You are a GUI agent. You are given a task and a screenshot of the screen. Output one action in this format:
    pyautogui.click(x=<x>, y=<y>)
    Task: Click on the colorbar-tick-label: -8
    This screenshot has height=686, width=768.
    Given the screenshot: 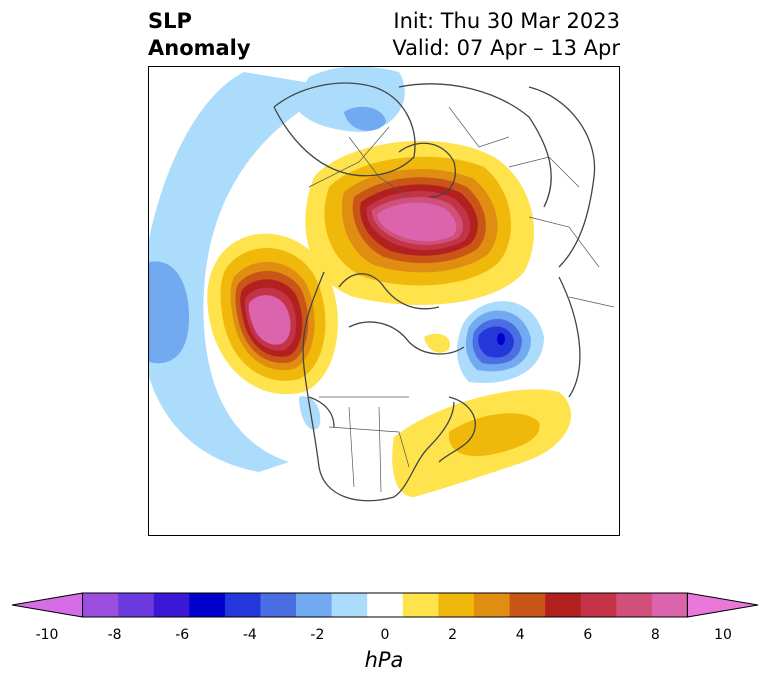 What is the action you would take?
    pyautogui.click(x=114, y=635)
    